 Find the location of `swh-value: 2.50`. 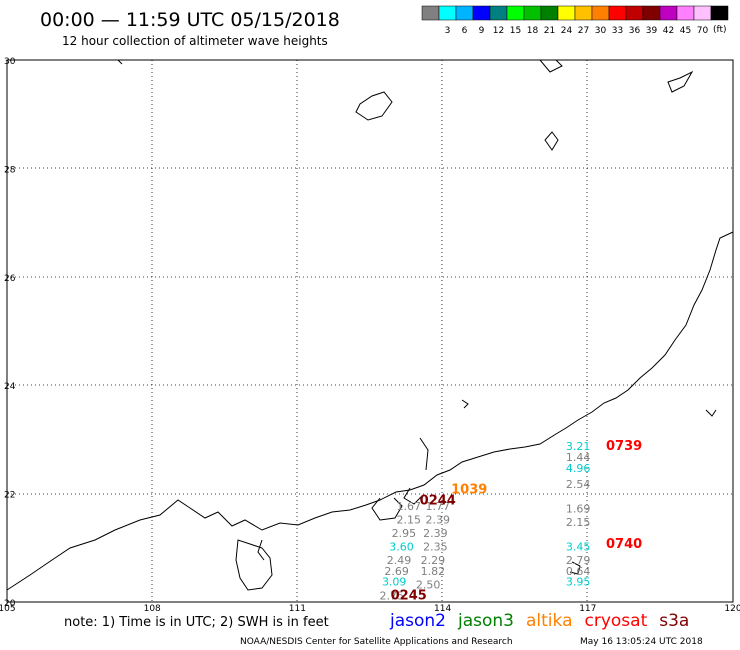

swh-value: 2.50 is located at coordinates (428, 584).